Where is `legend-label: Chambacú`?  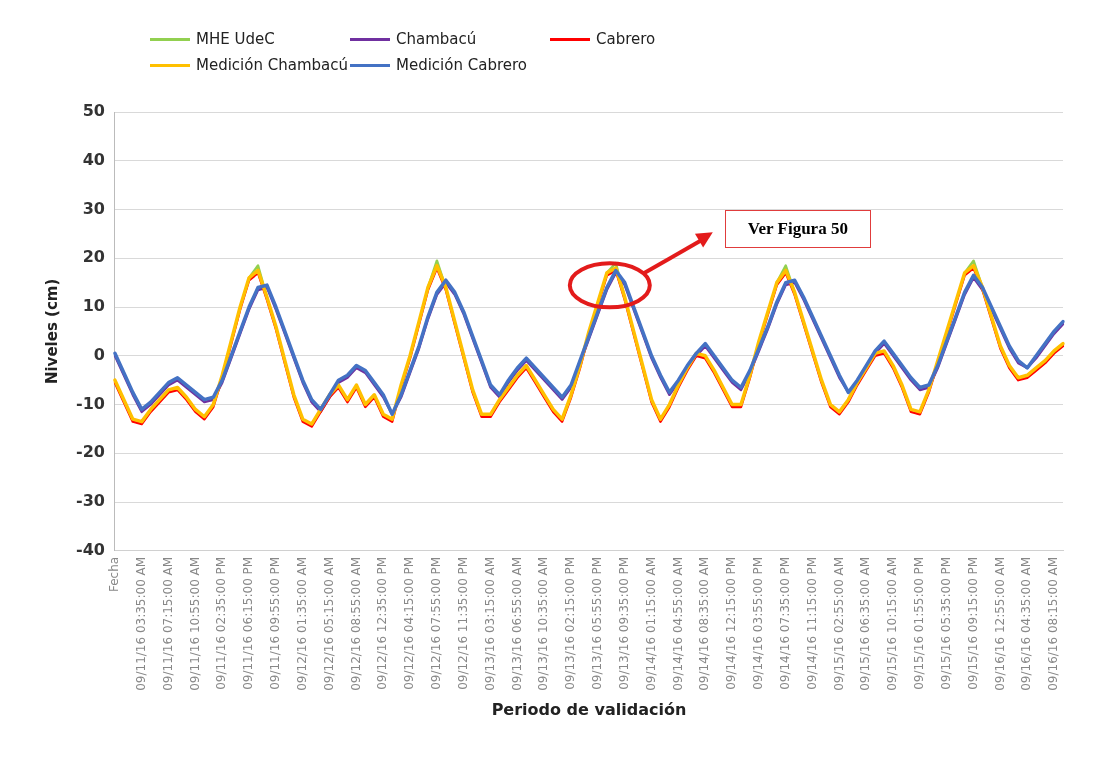
legend-label: Chambacú is located at coordinates (436, 39).